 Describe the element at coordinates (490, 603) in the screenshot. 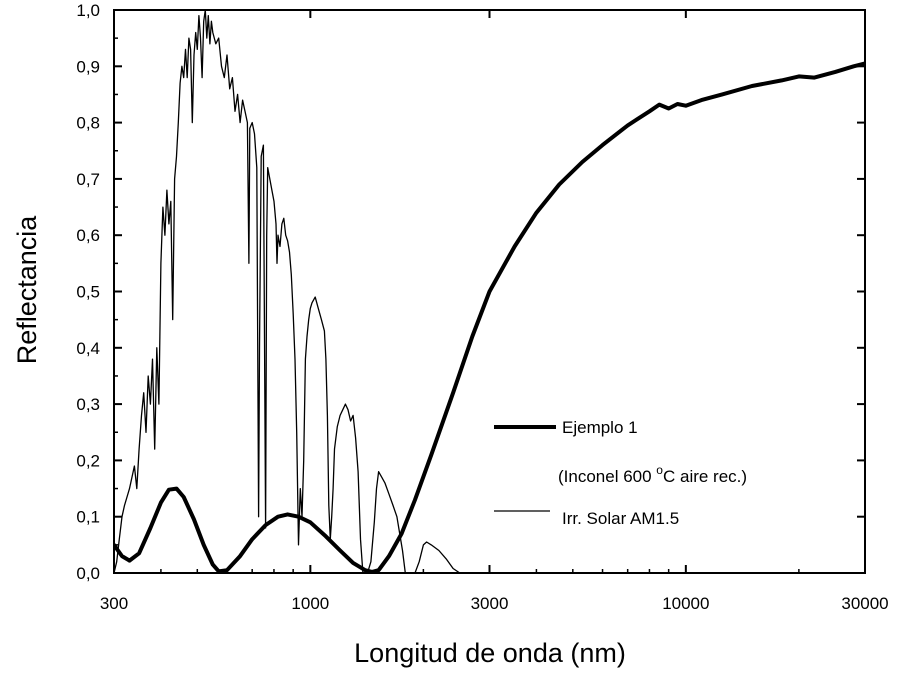

I see `x-tick-label: 3000` at that location.